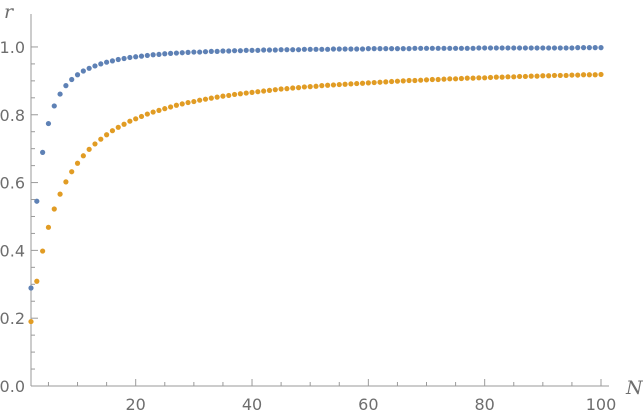 Image resolution: width=643 pixels, height=418 pixels. I want to click on y-tick-label: 1.0, so click(12, 47).